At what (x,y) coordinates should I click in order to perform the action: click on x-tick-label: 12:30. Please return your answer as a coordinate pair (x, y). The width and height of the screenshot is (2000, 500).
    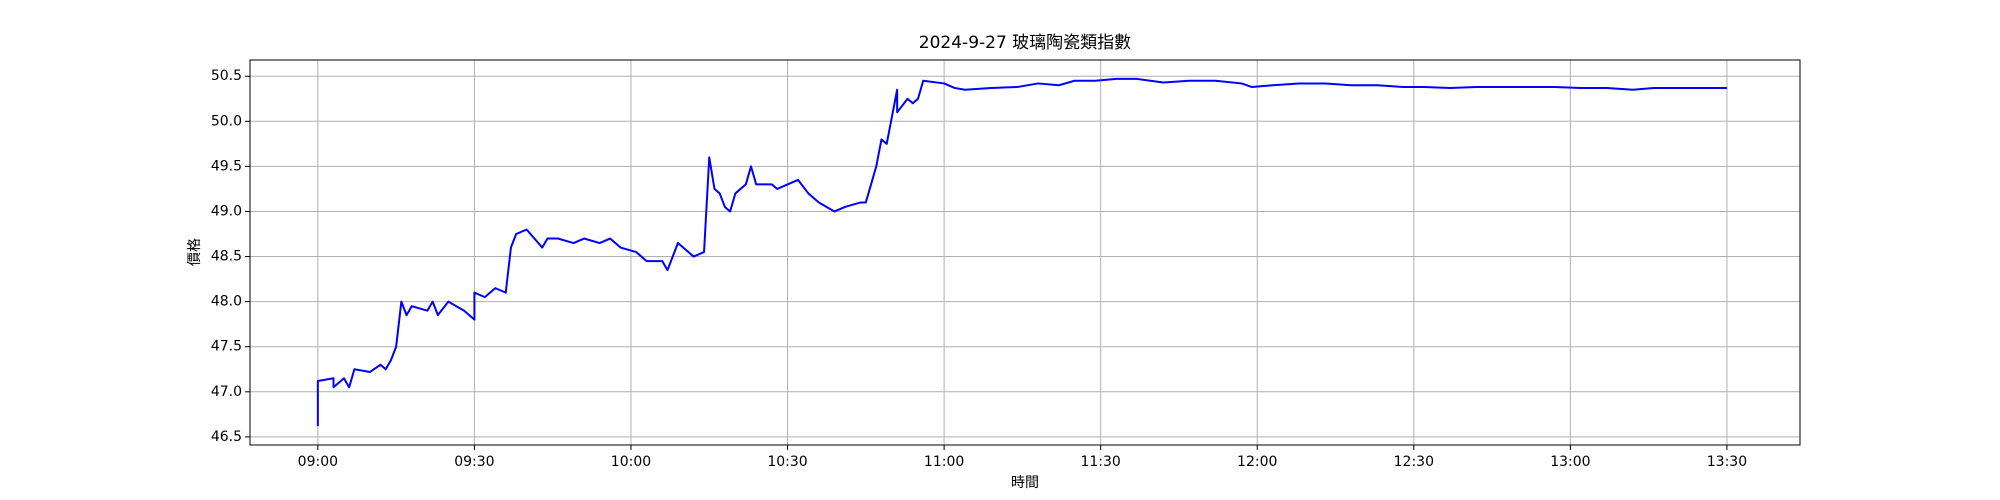
    Looking at the image, I should click on (1414, 462).